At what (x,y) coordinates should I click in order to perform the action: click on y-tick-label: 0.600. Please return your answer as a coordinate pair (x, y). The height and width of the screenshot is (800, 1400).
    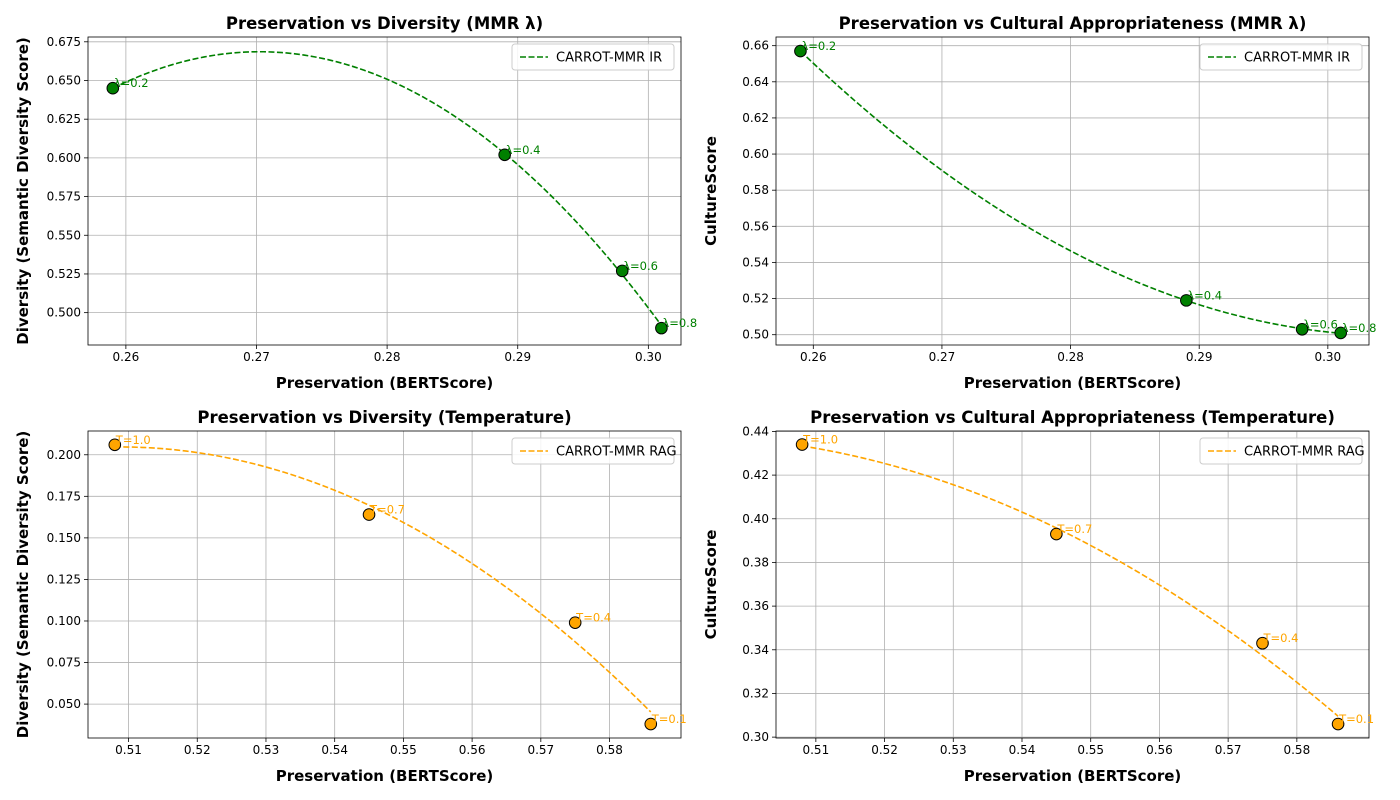
    Looking at the image, I should click on (64, 158).